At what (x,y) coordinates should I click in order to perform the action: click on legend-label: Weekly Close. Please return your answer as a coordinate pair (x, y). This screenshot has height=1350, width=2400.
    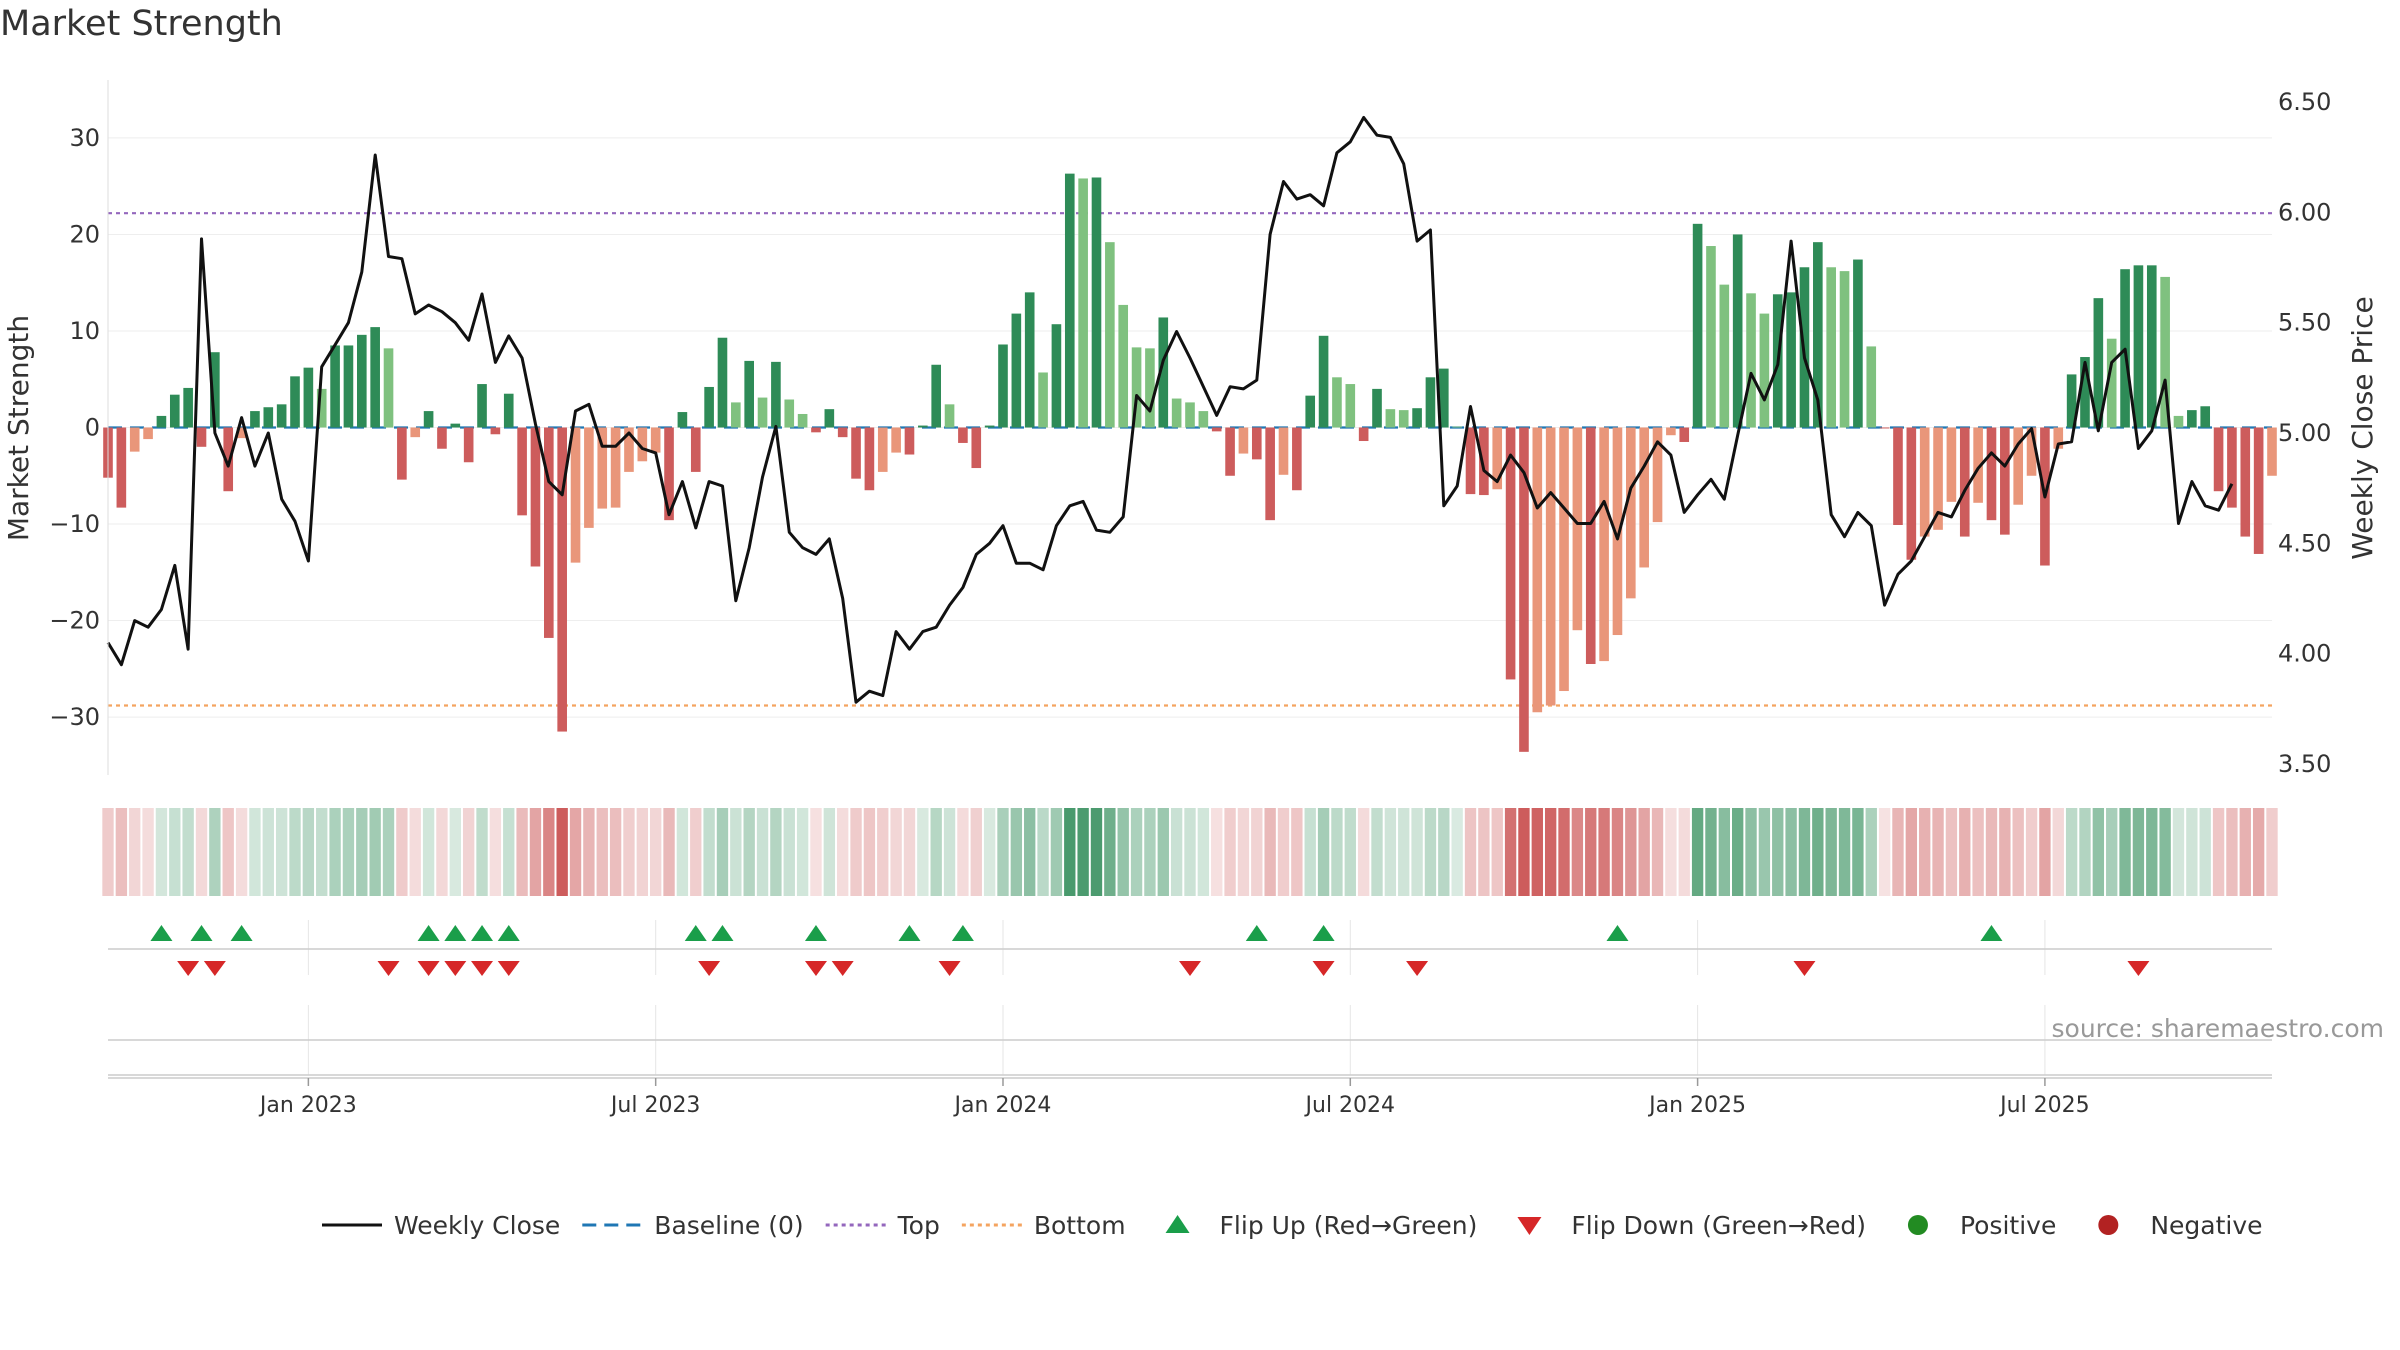
    Looking at the image, I should click on (477, 1225).